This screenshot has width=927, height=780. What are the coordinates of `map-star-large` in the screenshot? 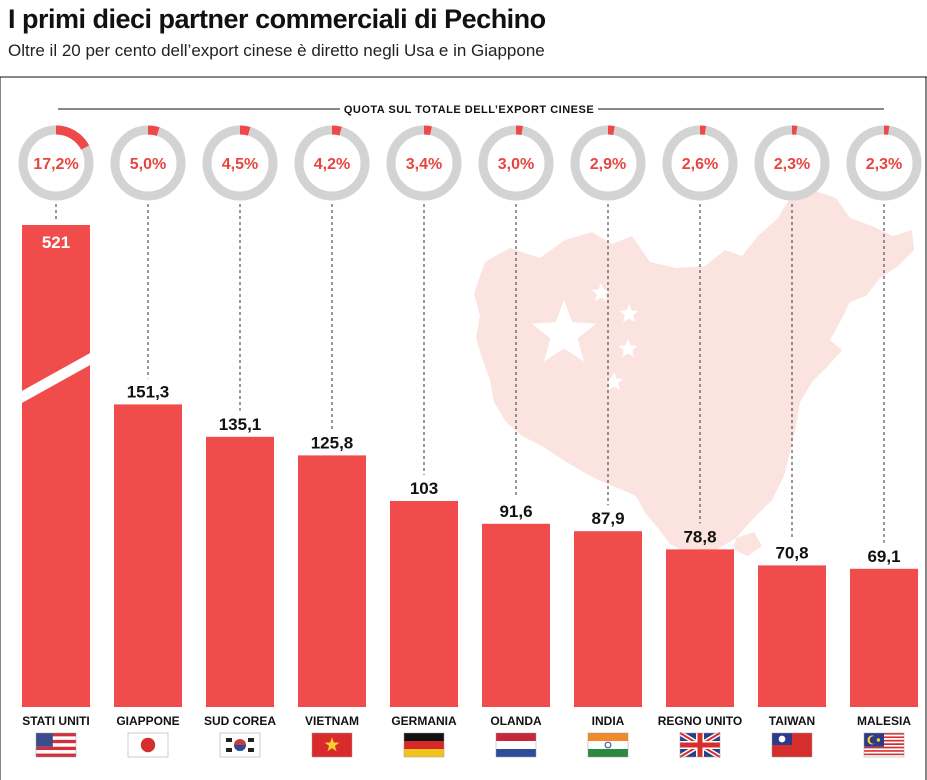 It's located at (564, 331).